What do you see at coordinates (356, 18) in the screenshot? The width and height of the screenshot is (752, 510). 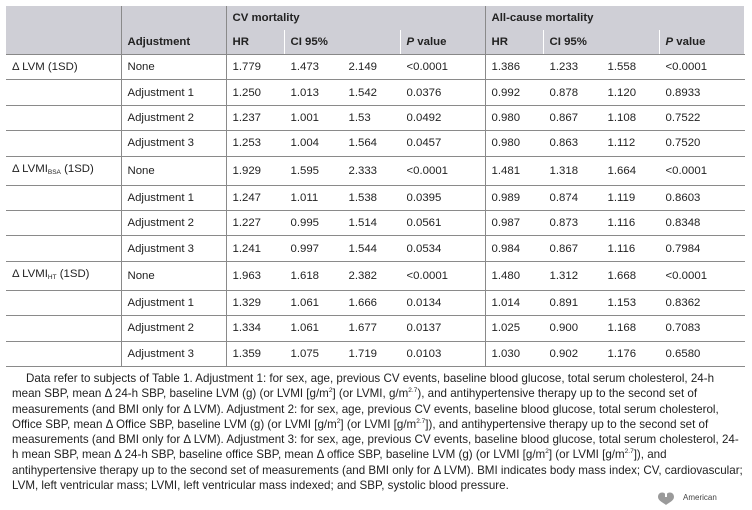 I see `header-cv-mortality: CV mortality` at bounding box center [356, 18].